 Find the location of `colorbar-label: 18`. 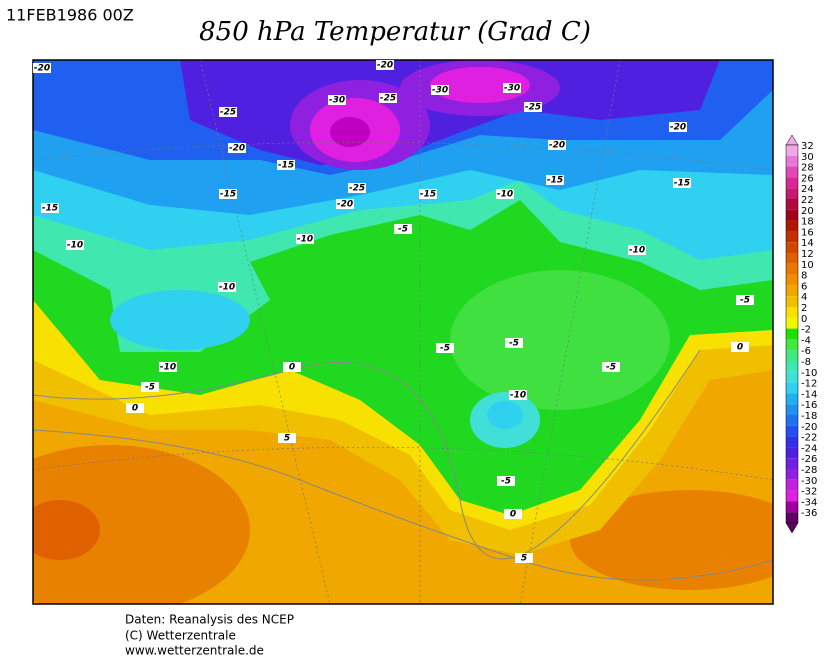

colorbar-label: 18 is located at coordinates (807, 222).